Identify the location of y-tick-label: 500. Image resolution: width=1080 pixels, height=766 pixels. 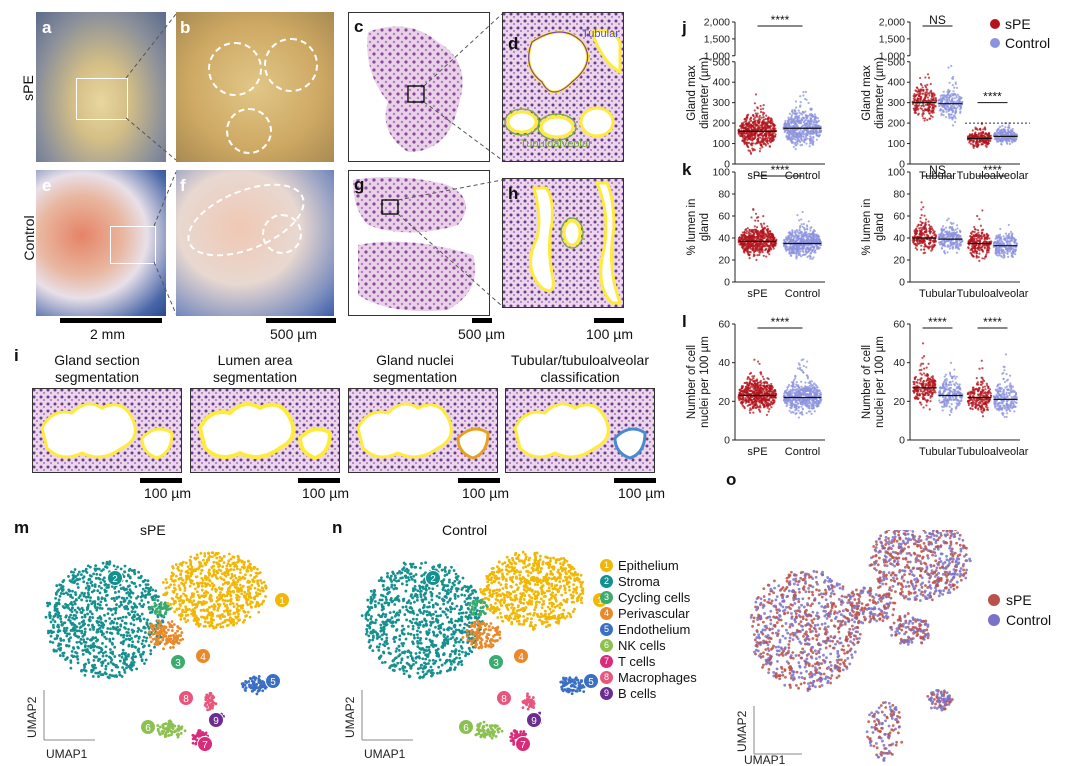
(721, 62).